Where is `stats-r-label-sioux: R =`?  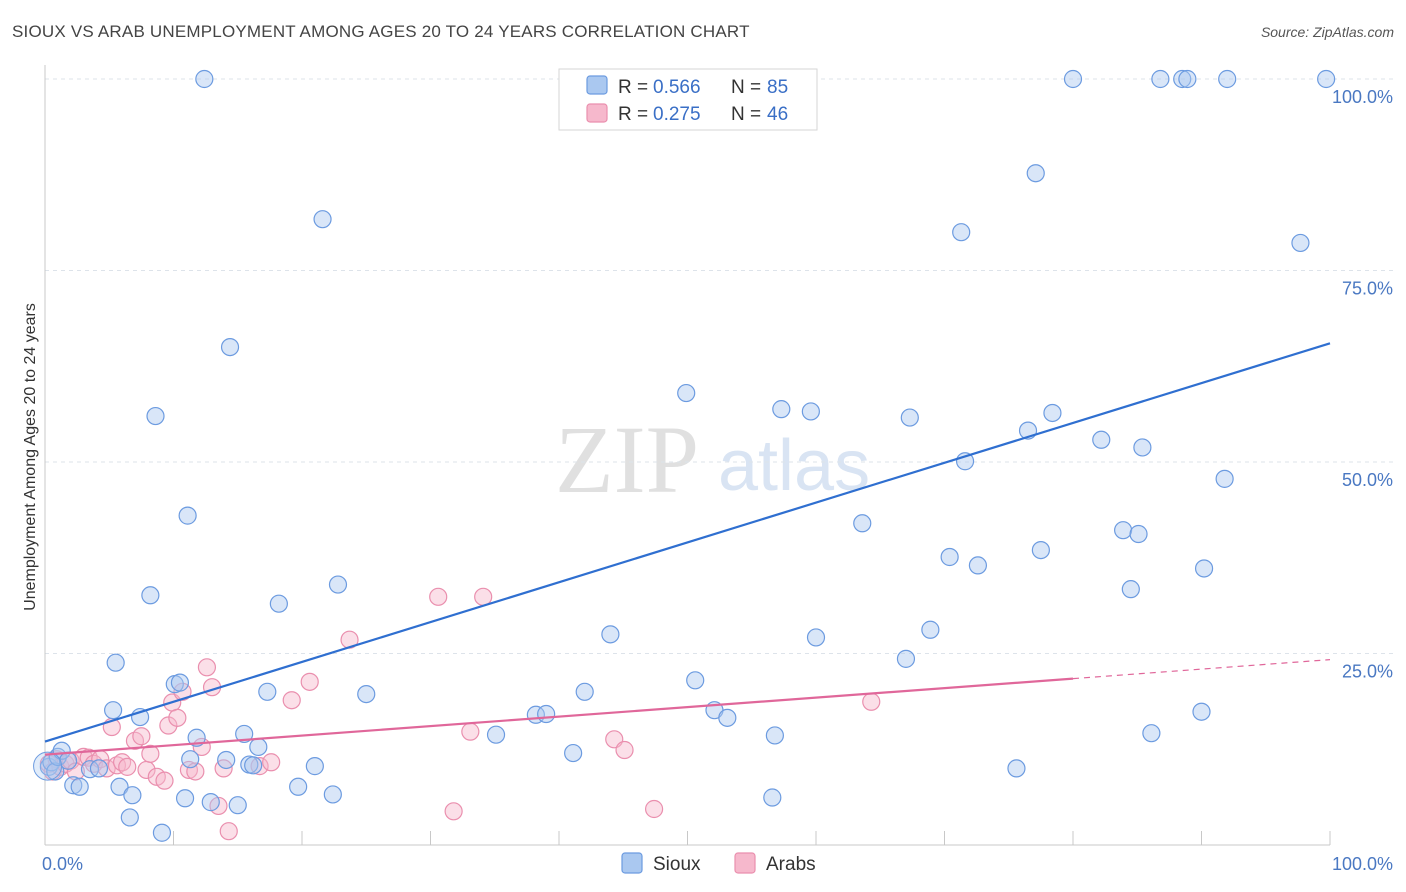 stats-r-label-sioux: R = is located at coordinates (633, 87).